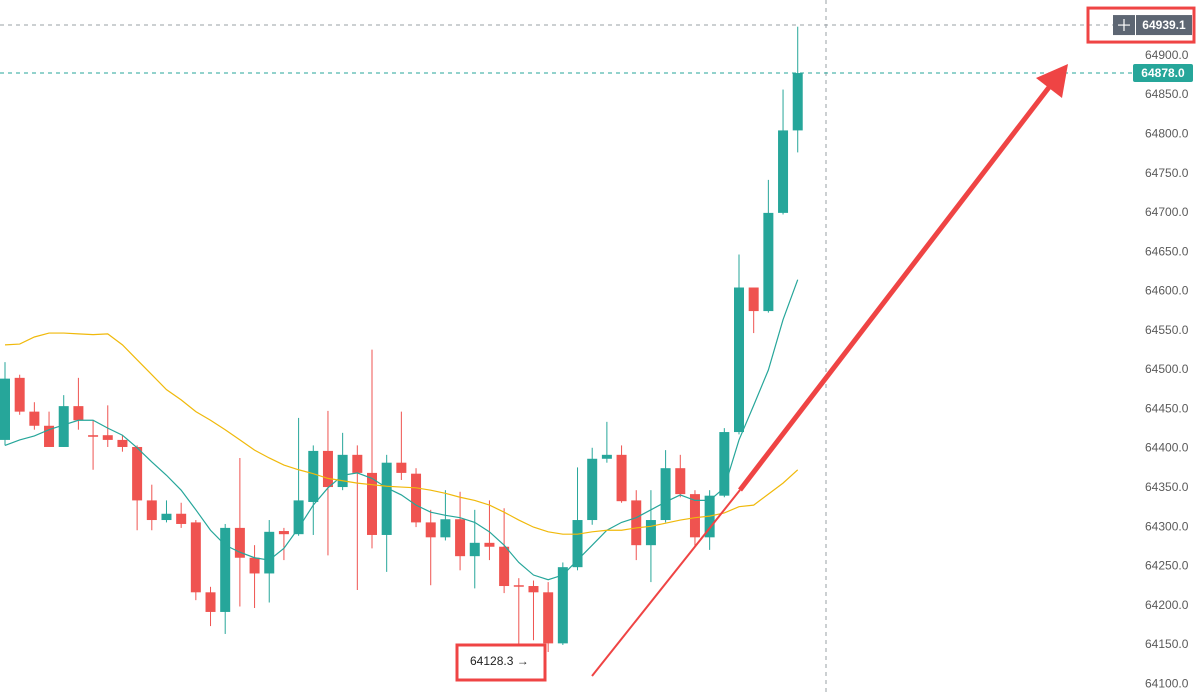 This screenshot has width=1197, height=696. I want to click on y-tick-label: 64850.0, so click(1167, 94).